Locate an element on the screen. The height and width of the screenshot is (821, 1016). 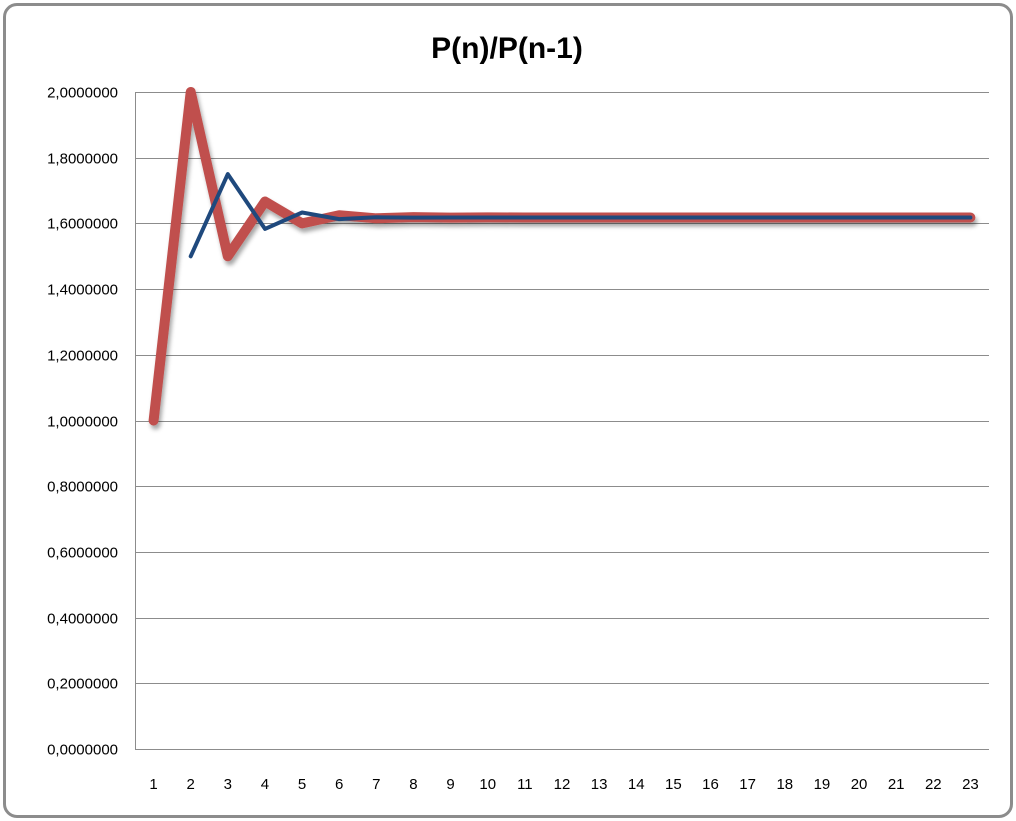
x-tick-label: 7 is located at coordinates (376, 784).